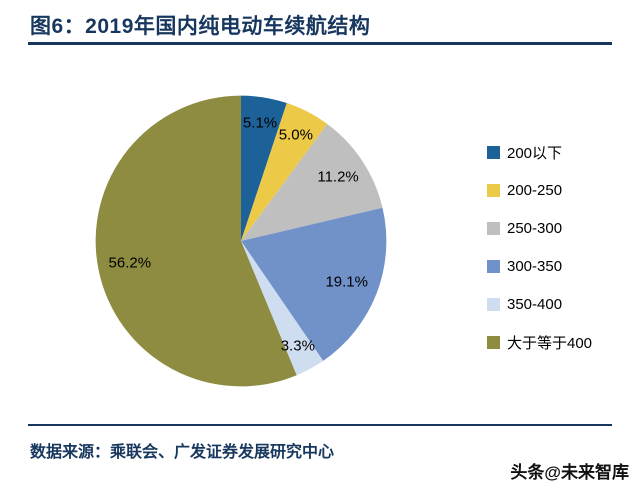  Describe the element at coordinates (260, 123) in the screenshot. I see `pie-data-label: 5.1%` at that location.